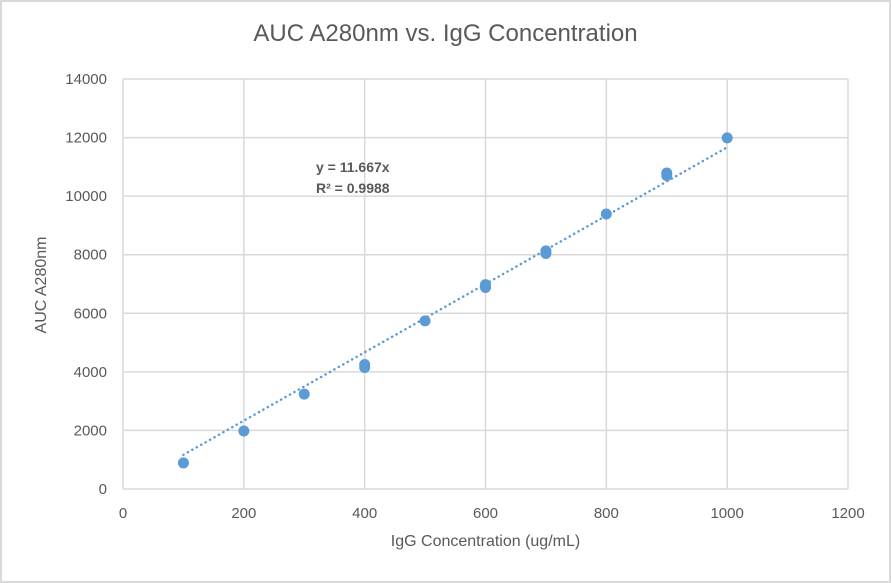 The width and height of the screenshot is (891, 583). I want to click on x-axis-label: IgG Concentration (ug/mL), so click(485, 541).